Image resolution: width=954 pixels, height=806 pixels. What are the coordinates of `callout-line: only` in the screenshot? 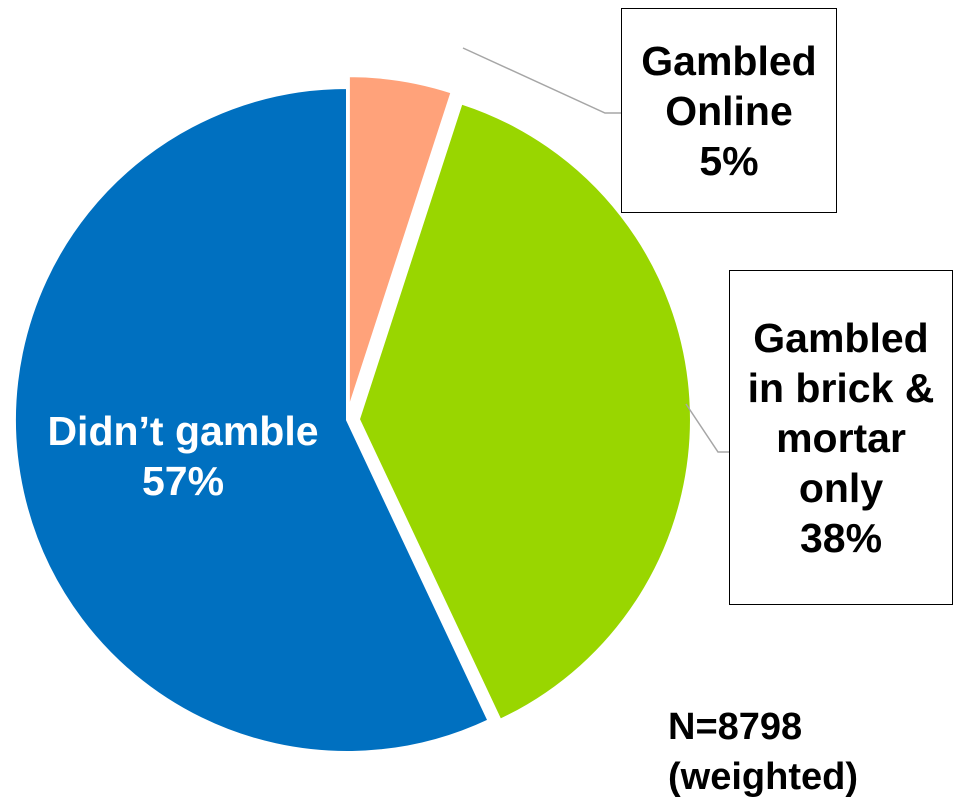 It's located at (841, 487).